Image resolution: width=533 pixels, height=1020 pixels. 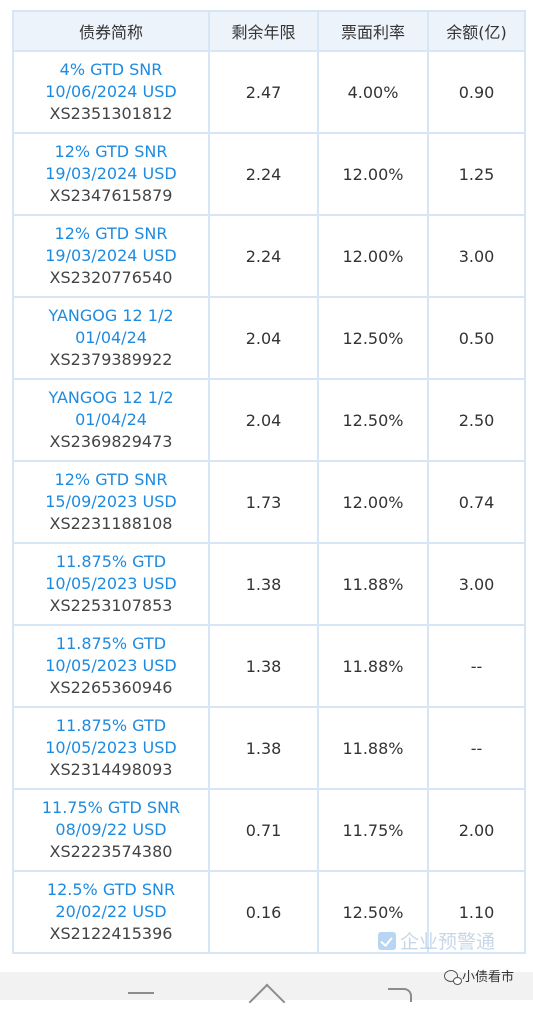 What do you see at coordinates (111, 359) in the screenshot?
I see `bond-code: XS2379389922` at bounding box center [111, 359].